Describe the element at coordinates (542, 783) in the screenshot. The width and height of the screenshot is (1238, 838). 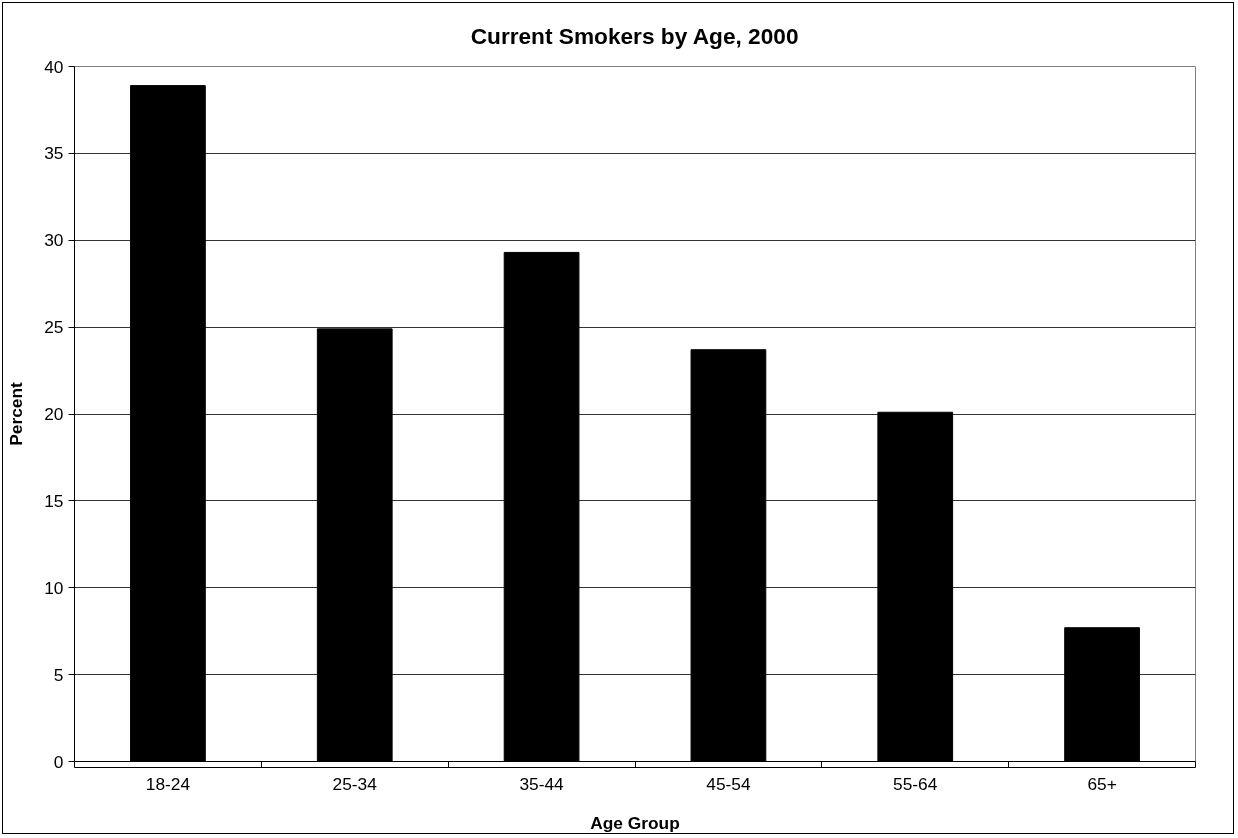
I see `x-tick-label: 35-44` at that location.